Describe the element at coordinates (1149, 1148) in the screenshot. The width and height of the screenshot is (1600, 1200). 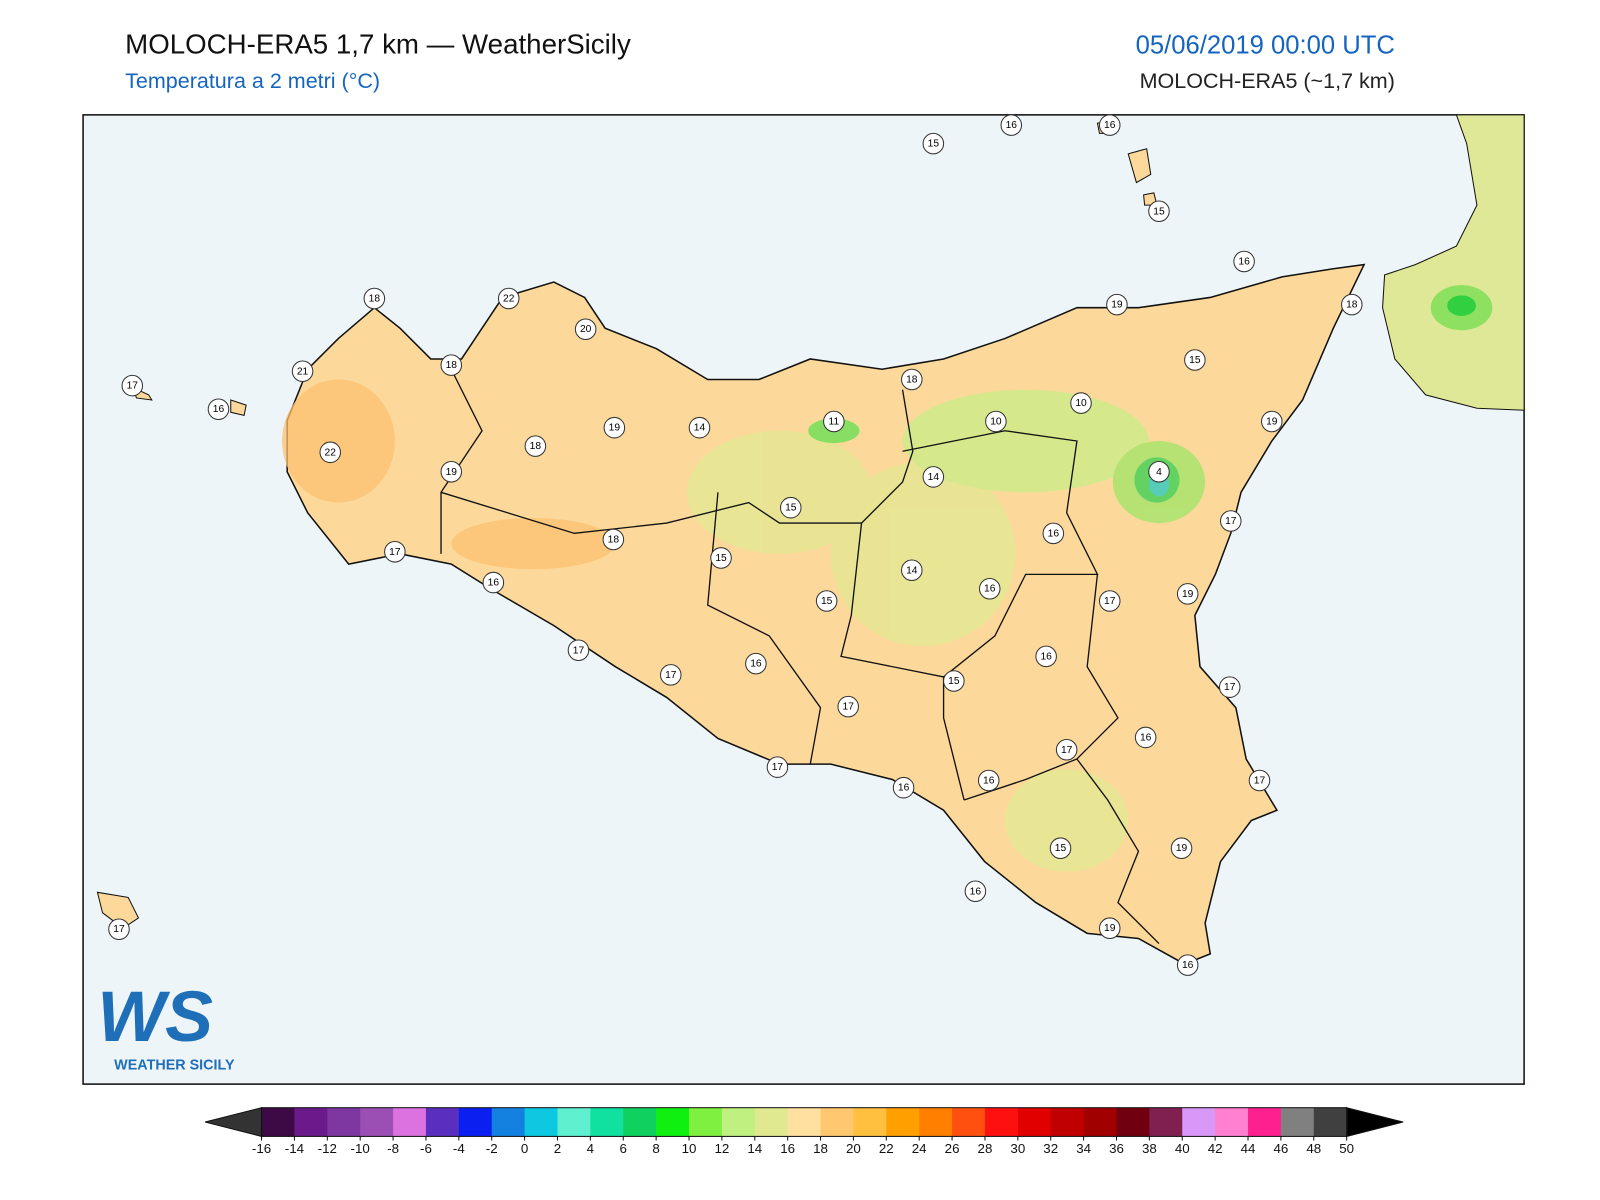
I see `colorbar-tick-label: 38` at that location.